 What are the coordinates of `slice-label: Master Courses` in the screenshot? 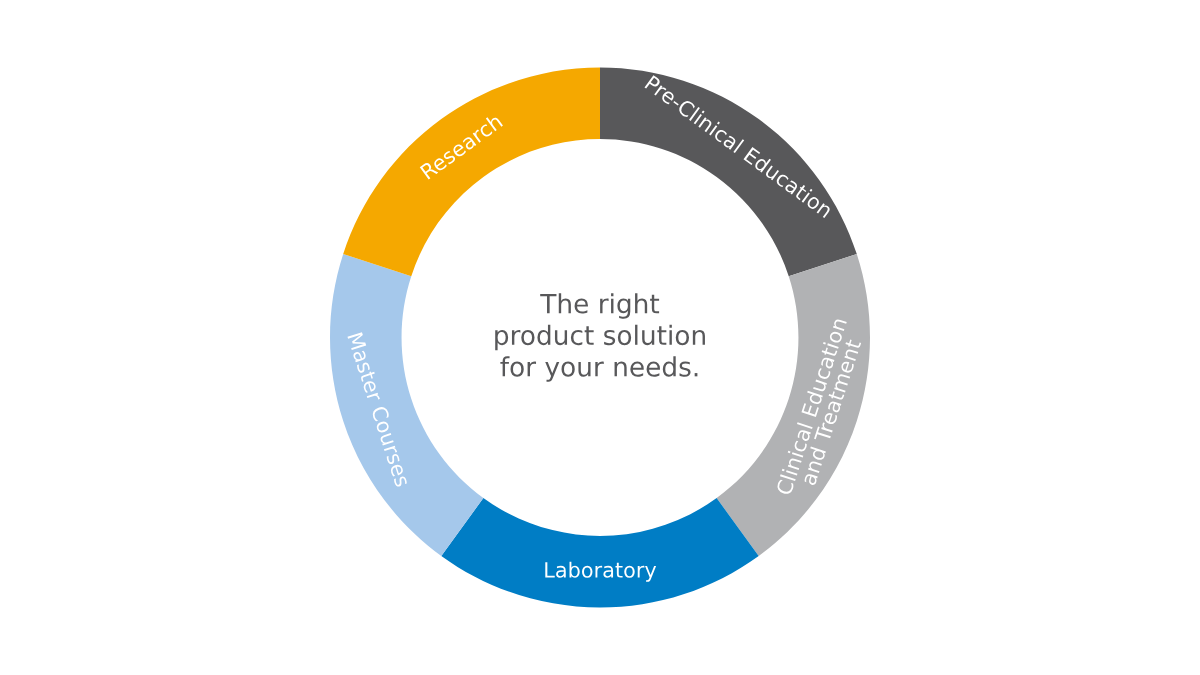 It's located at (379, 410).